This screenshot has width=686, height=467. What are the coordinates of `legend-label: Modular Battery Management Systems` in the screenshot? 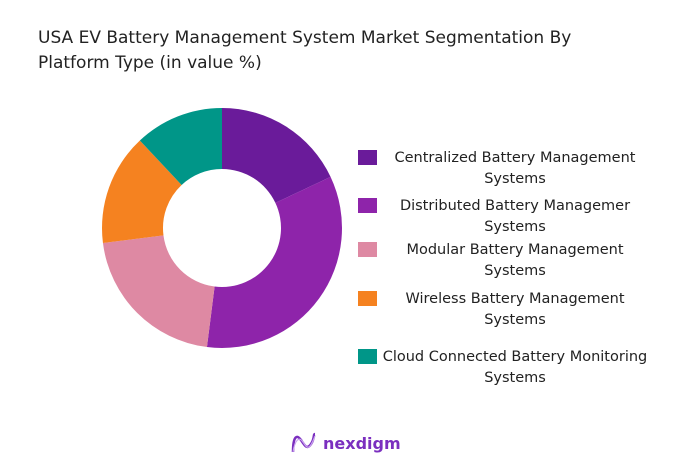 It's located at (515, 260).